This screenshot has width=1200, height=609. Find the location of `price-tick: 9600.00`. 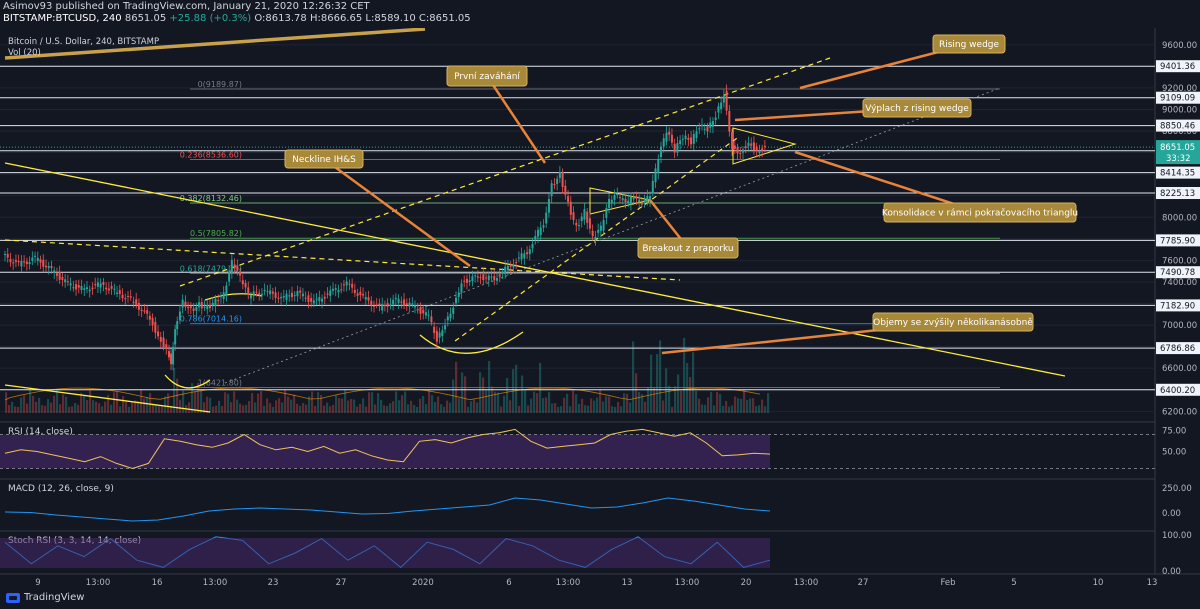

price-tick: 9600.00 is located at coordinates (1179, 46).